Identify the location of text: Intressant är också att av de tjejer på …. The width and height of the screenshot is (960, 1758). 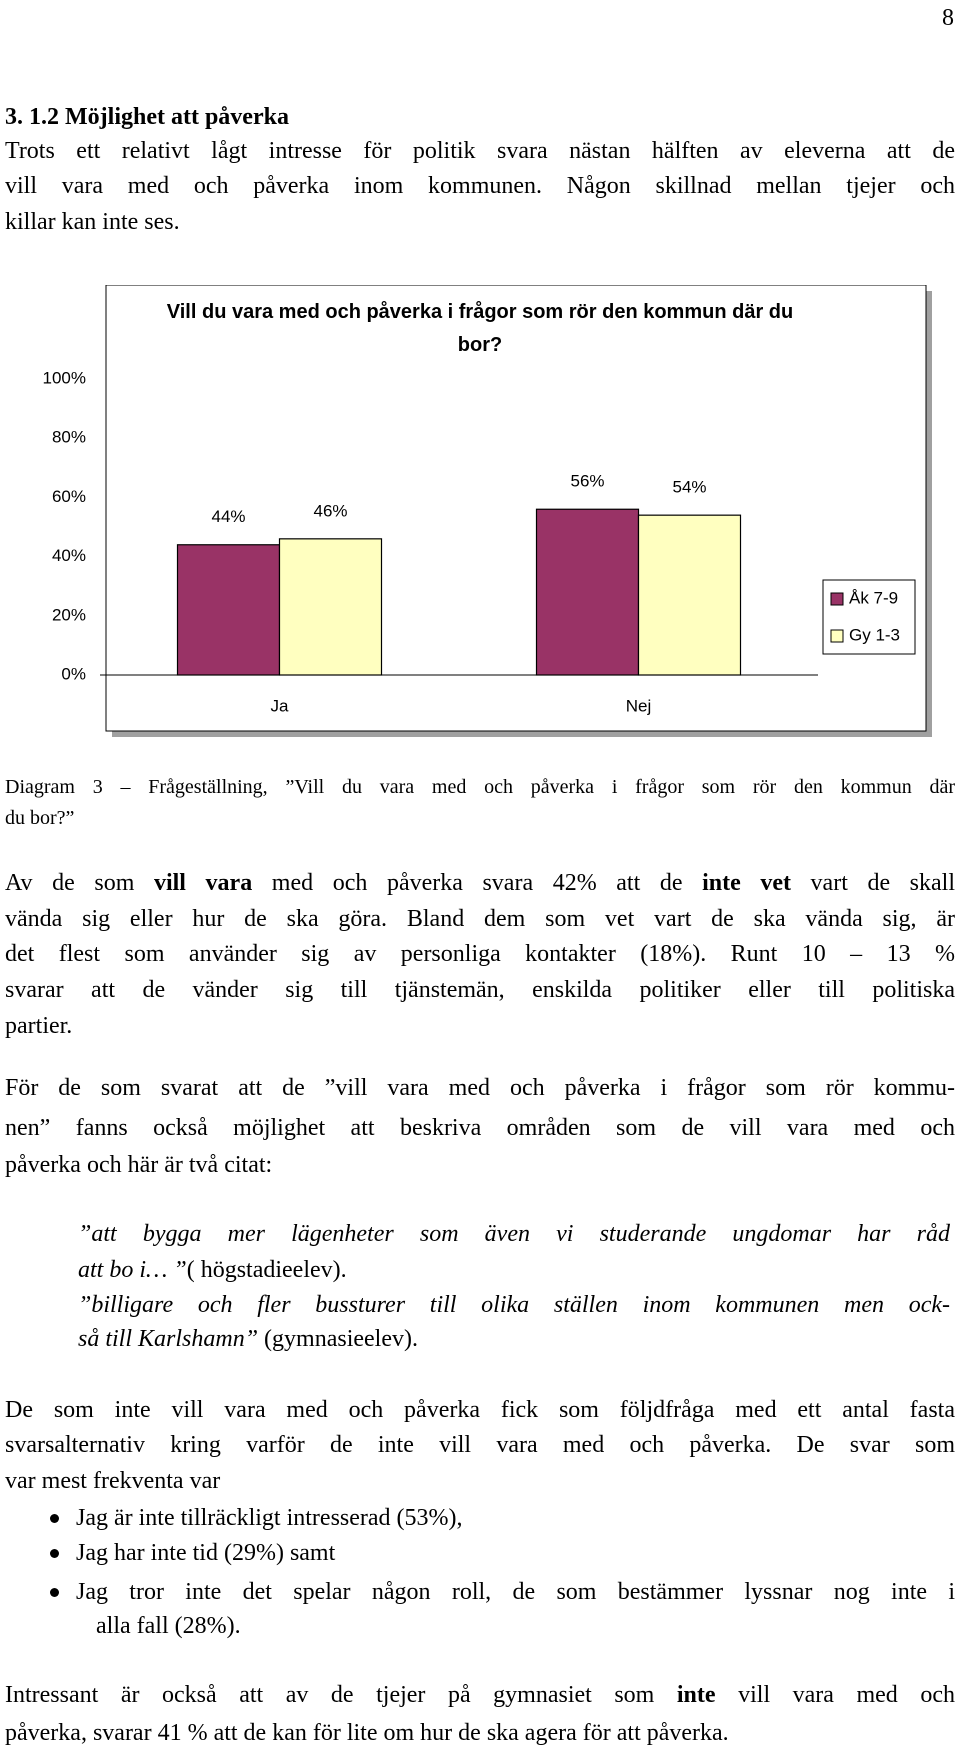
(341, 1695).